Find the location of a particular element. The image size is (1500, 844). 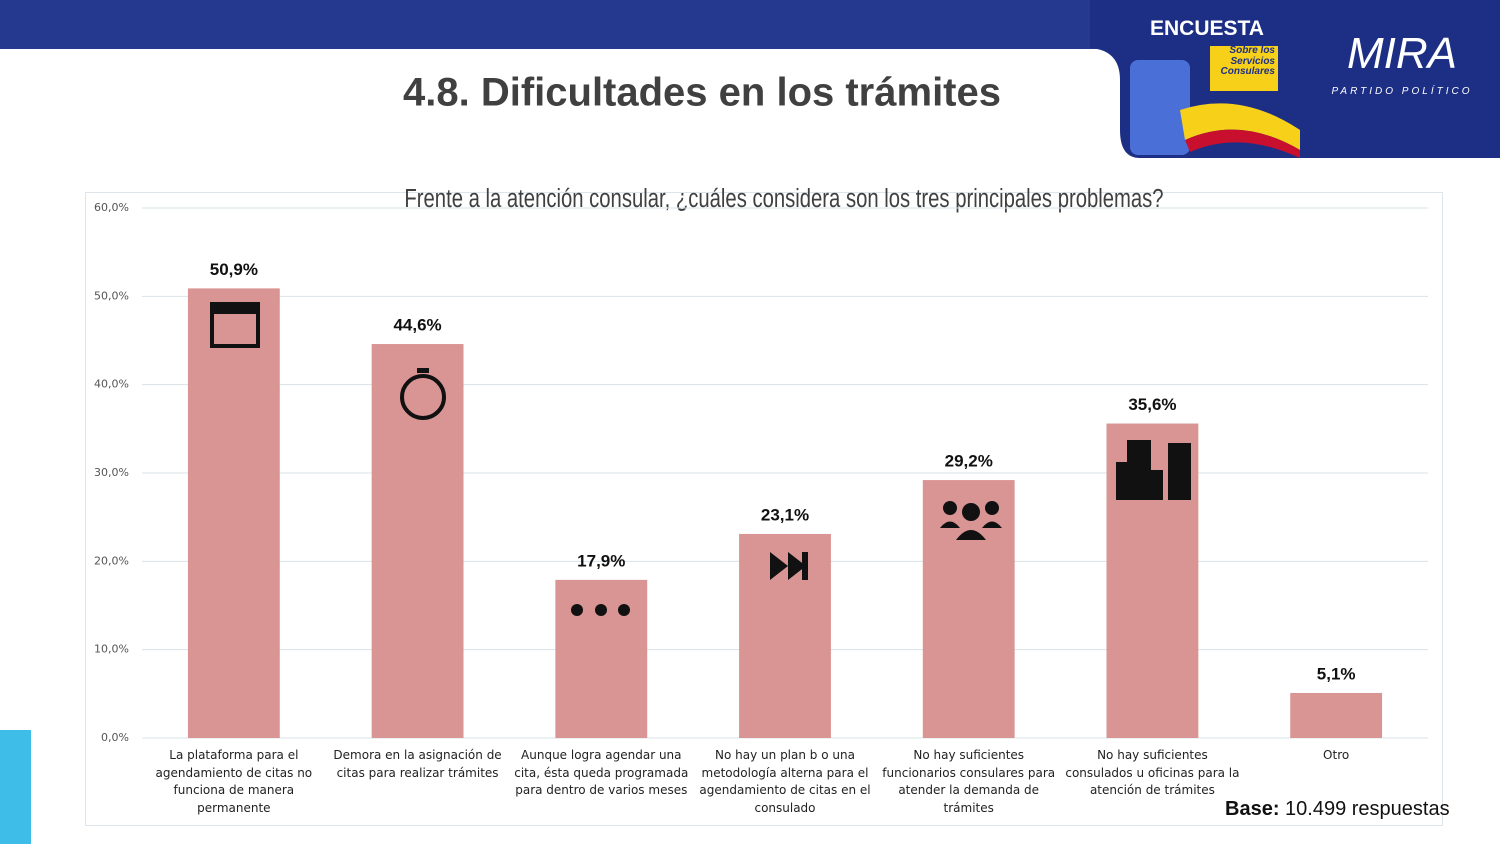

brand: MIRA is located at coordinates (1402, 53).